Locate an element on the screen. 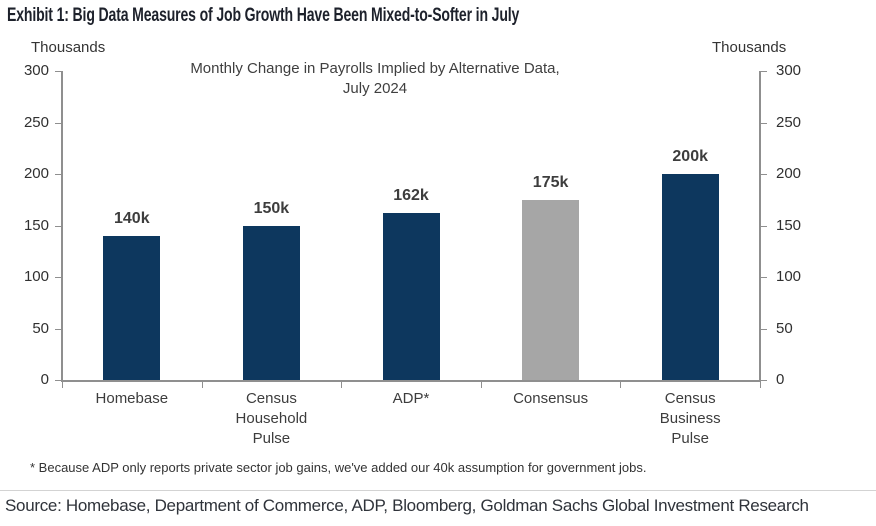  y-tick-label-left: 50 is located at coordinates (40, 328).